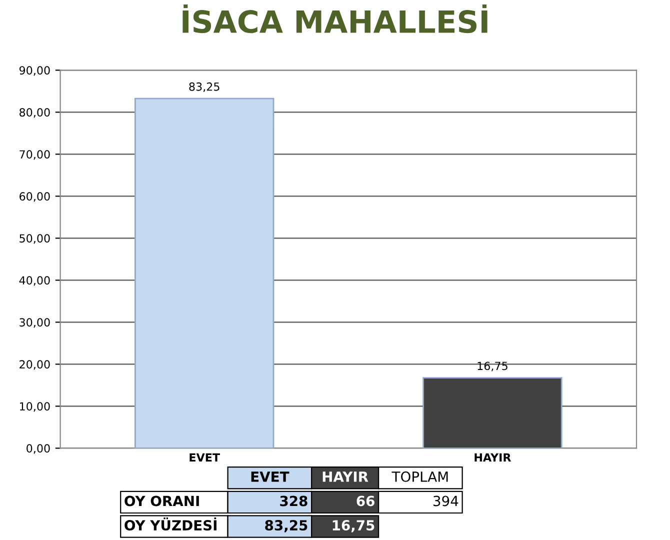  What do you see at coordinates (345, 477) in the screenshot?
I see `text: HAYIR` at bounding box center [345, 477].